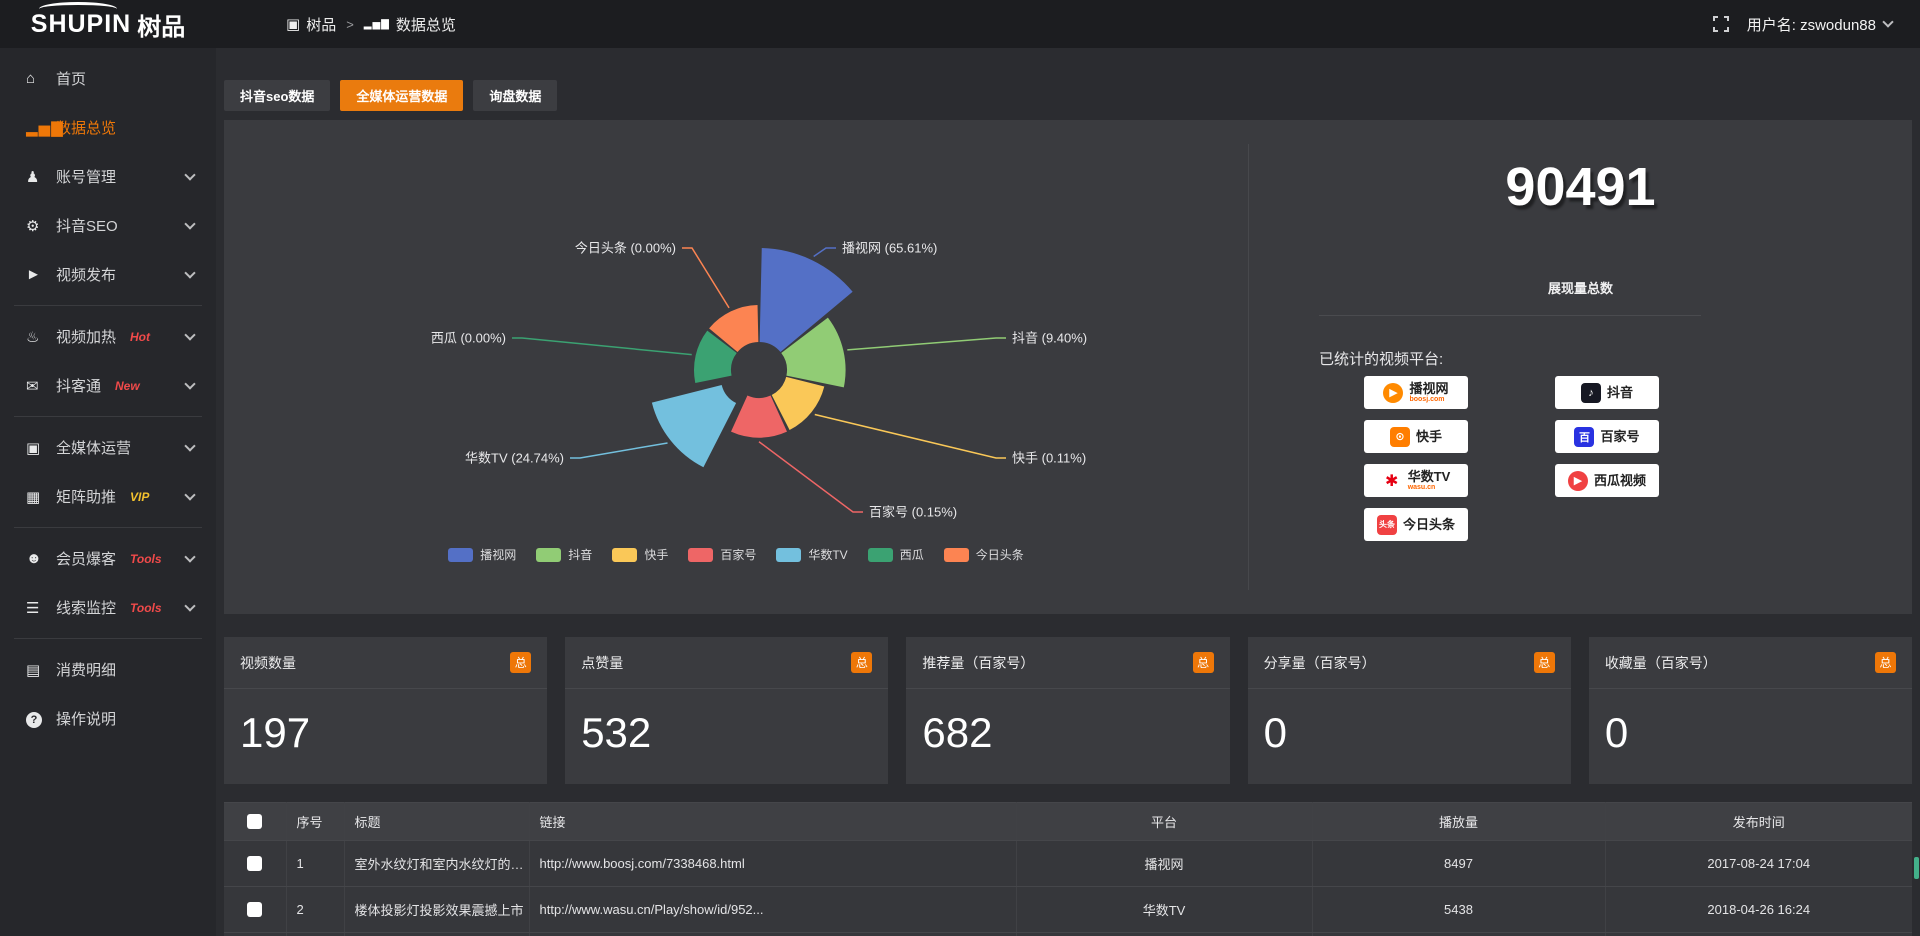 The width and height of the screenshot is (1920, 936). What do you see at coordinates (33, 608) in the screenshot?
I see `sliders-icon: ☰` at bounding box center [33, 608].